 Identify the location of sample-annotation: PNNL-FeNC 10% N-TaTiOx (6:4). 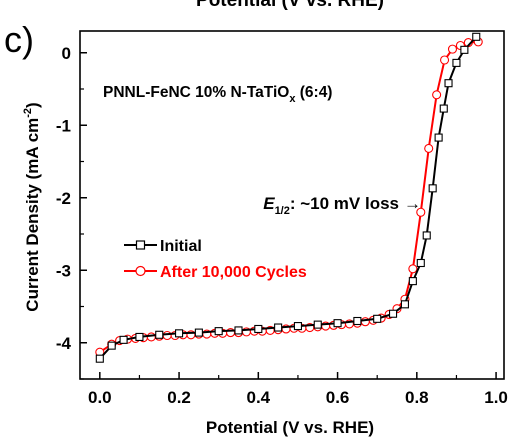
(217, 94).